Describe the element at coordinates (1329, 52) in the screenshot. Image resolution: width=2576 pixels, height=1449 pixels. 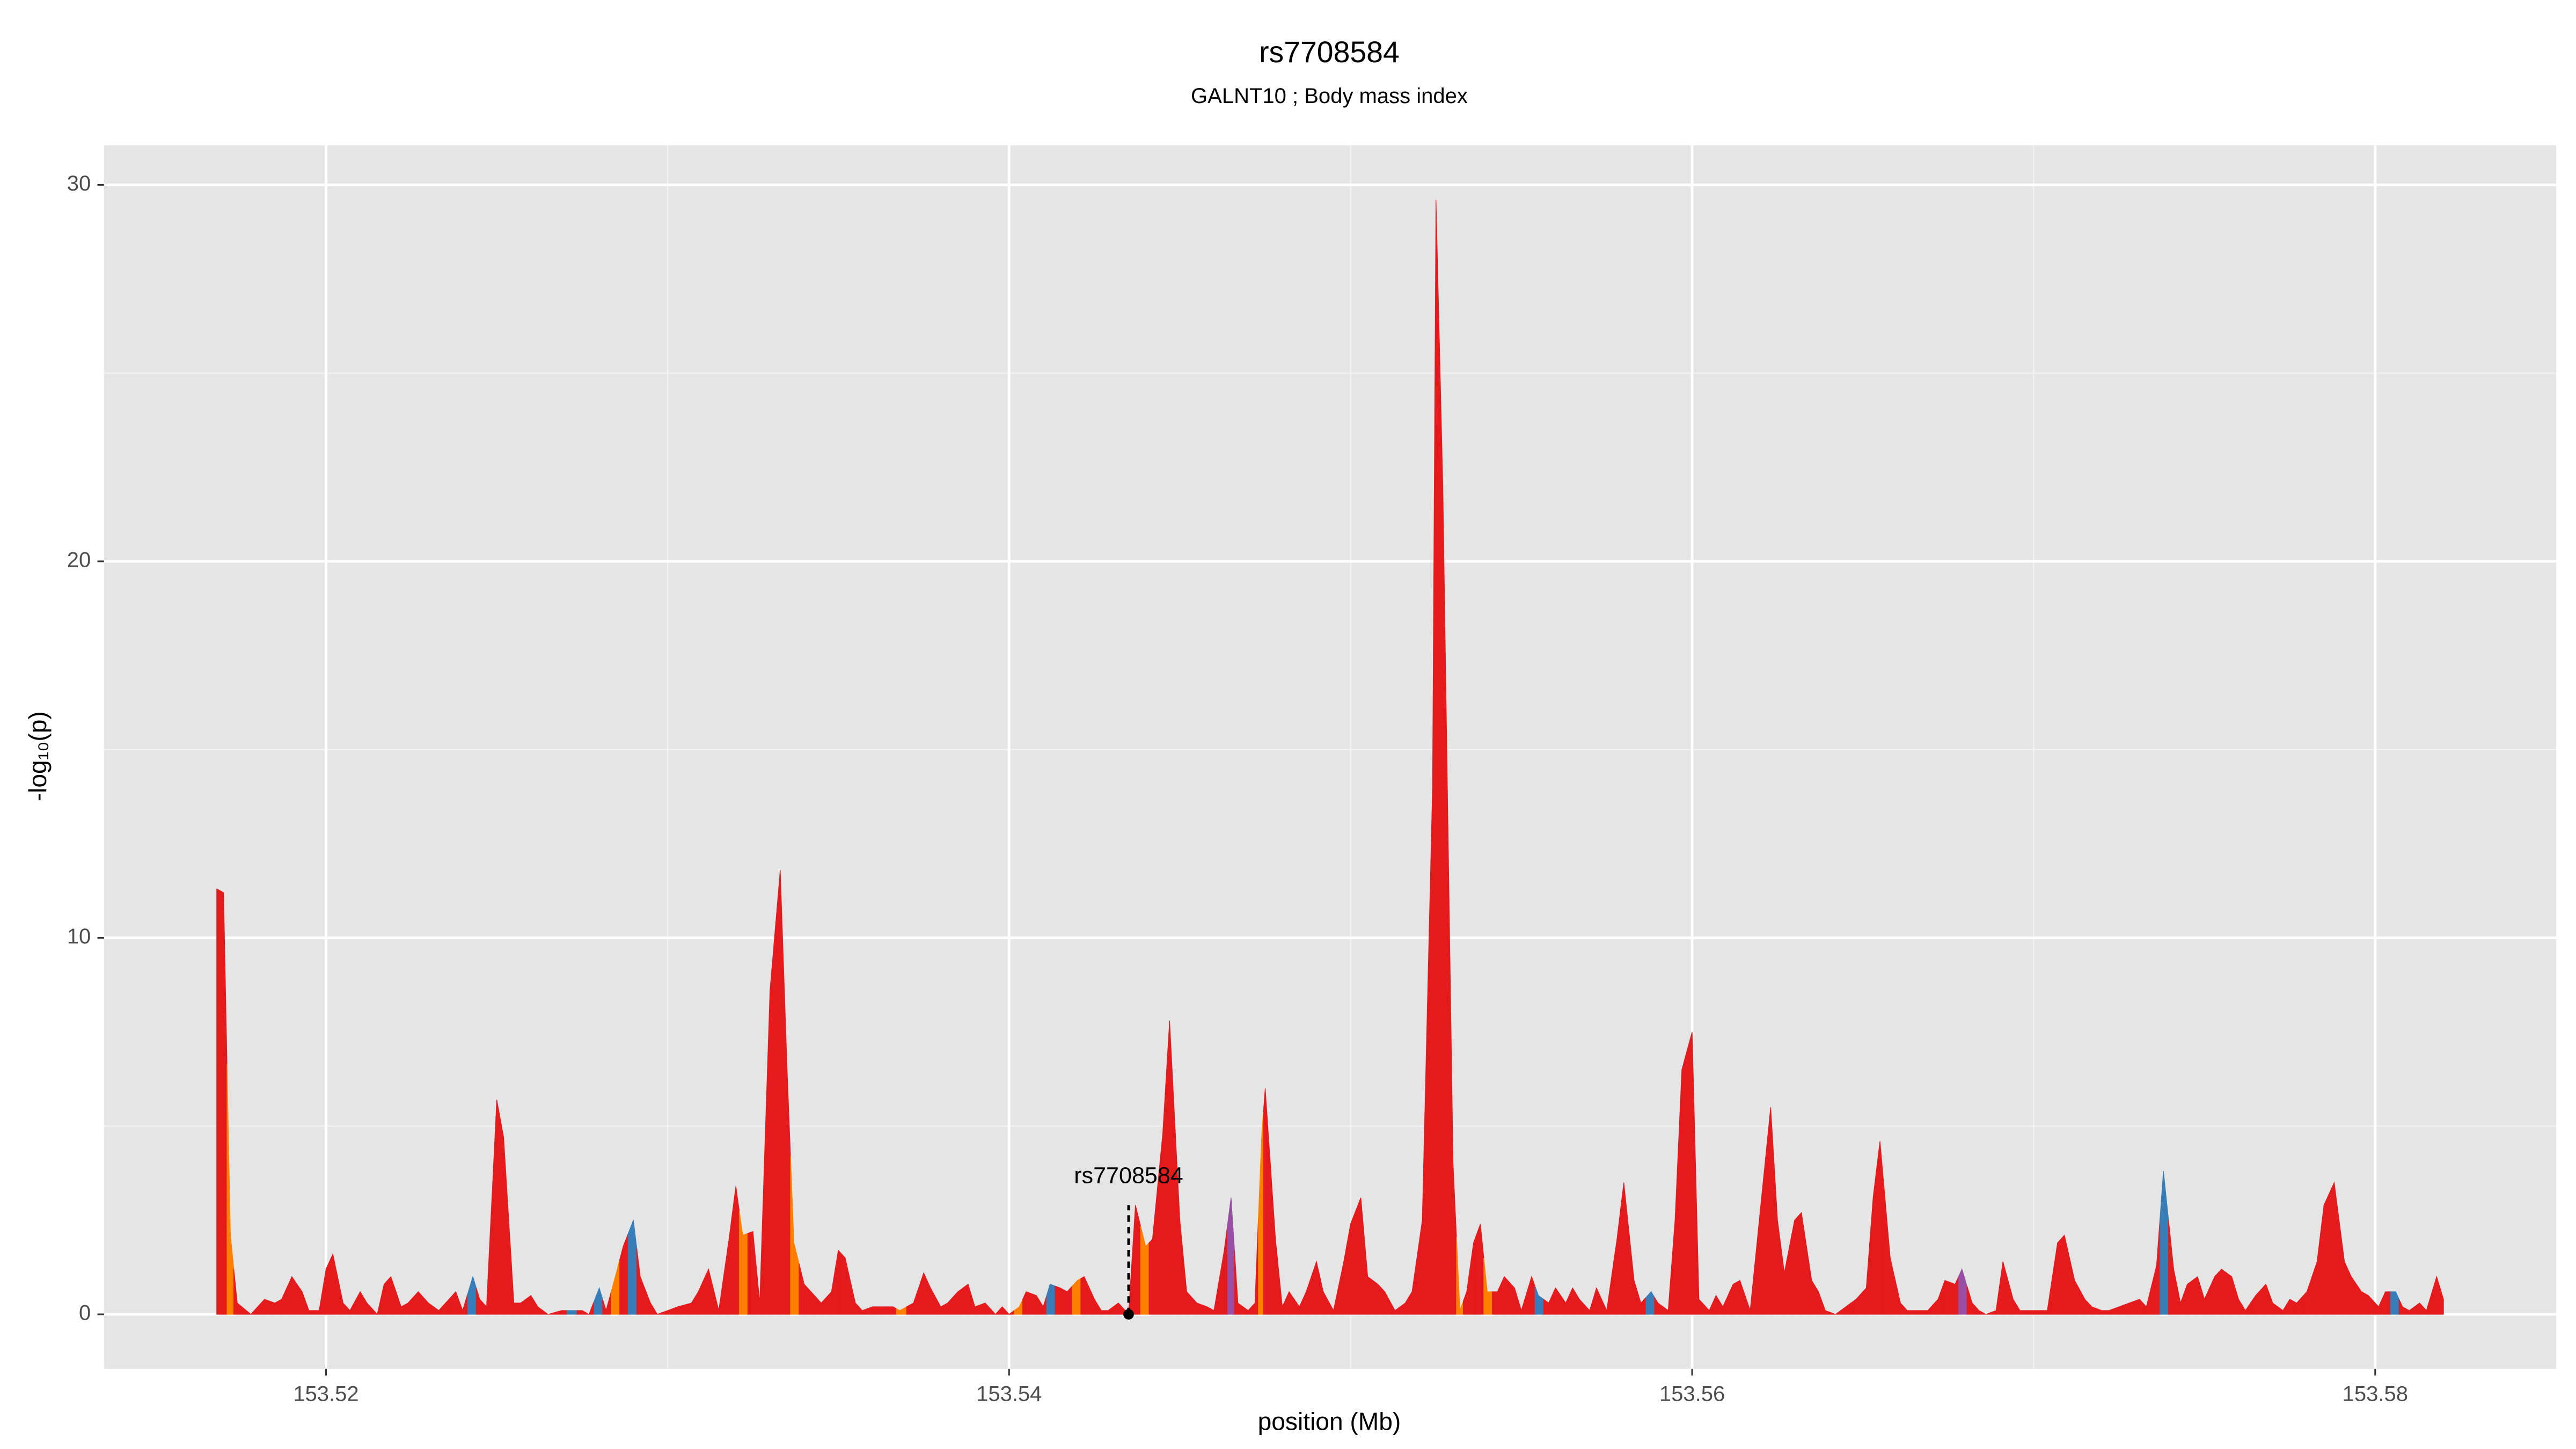
I see `chart-title: rs7708584` at that location.